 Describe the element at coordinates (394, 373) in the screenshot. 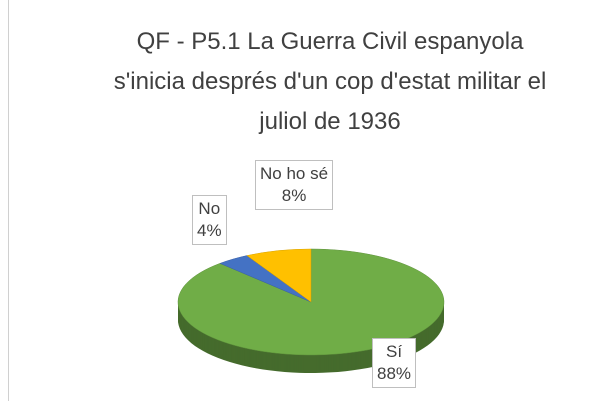

I see `label-value: 88%` at that location.